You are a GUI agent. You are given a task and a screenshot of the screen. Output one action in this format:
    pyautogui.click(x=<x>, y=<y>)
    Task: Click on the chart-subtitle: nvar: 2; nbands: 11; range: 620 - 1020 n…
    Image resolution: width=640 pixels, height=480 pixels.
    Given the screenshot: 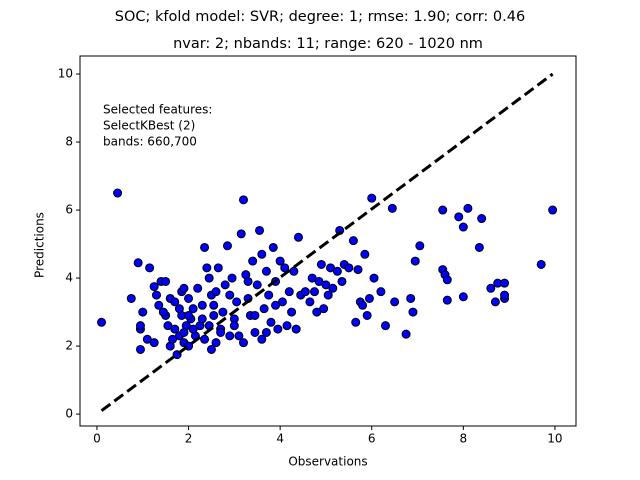 What is the action you would take?
    pyautogui.click(x=328, y=44)
    